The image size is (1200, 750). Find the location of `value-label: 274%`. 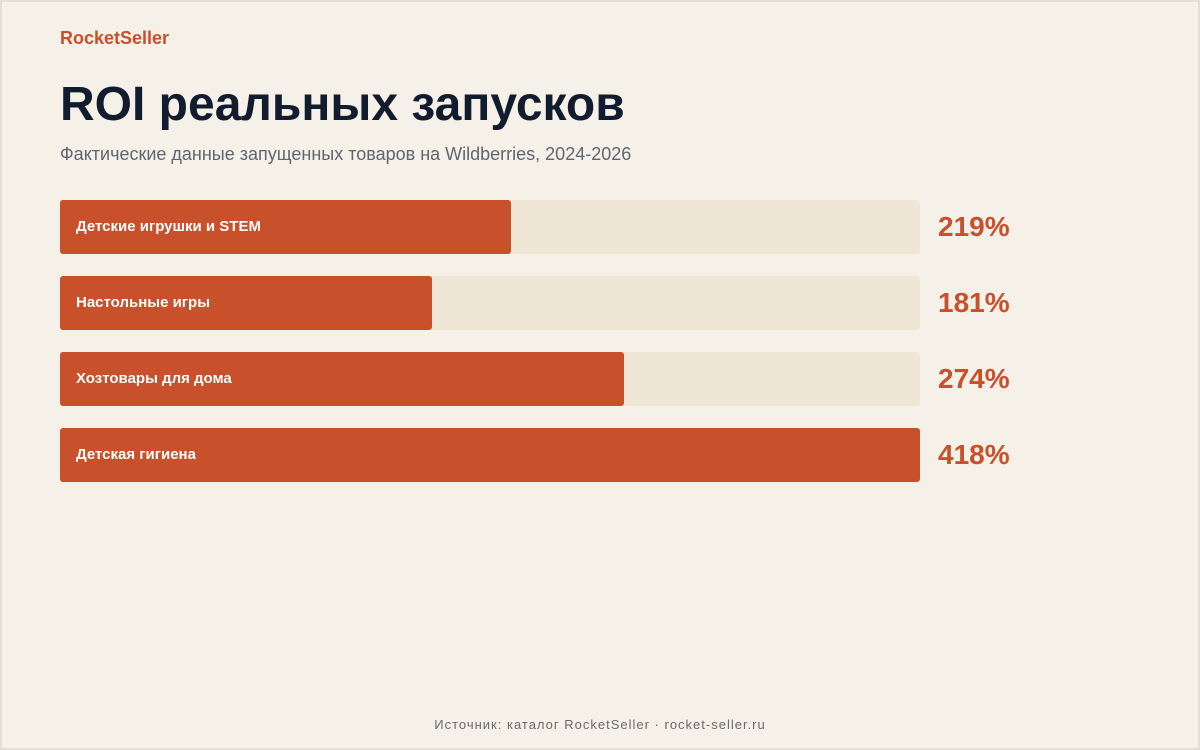

value-label: 274% is located at coordinates (974, 378).